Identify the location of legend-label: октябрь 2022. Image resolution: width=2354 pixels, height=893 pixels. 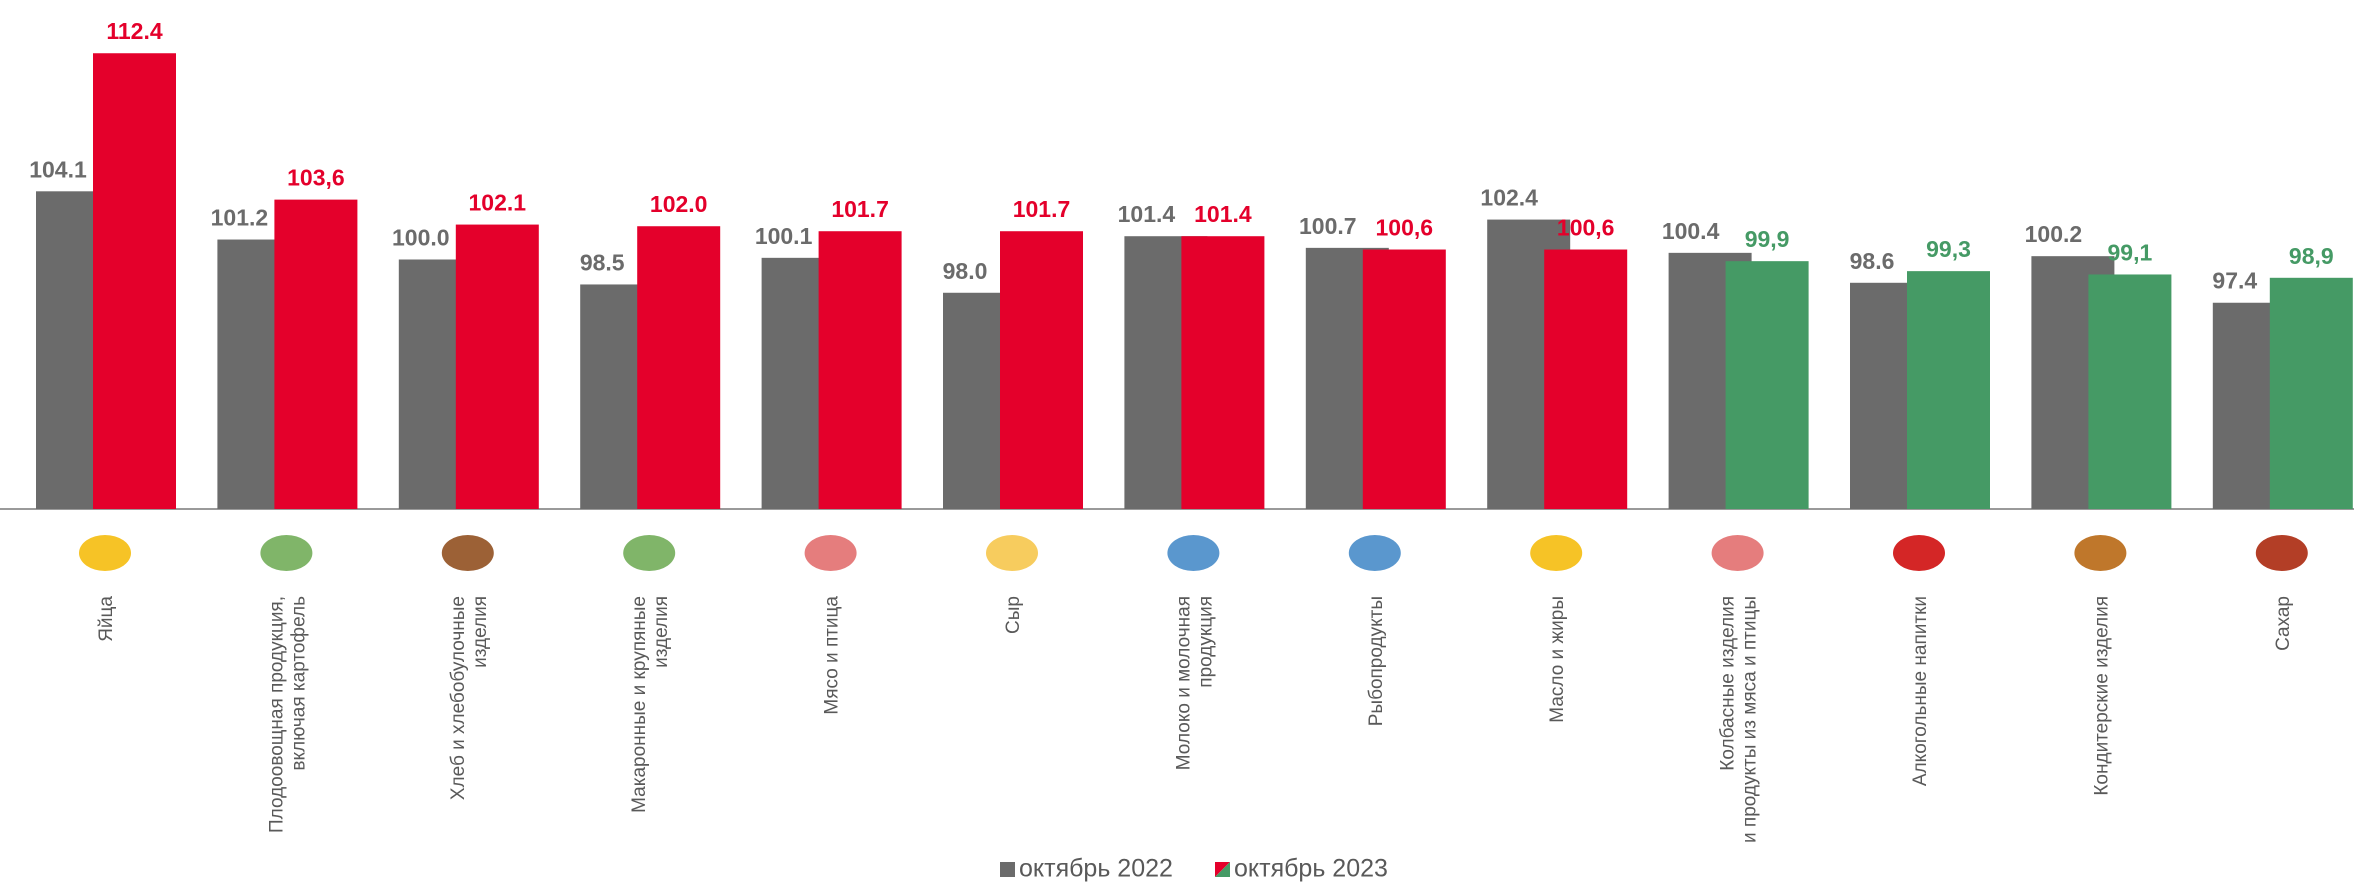
(1096, 869).